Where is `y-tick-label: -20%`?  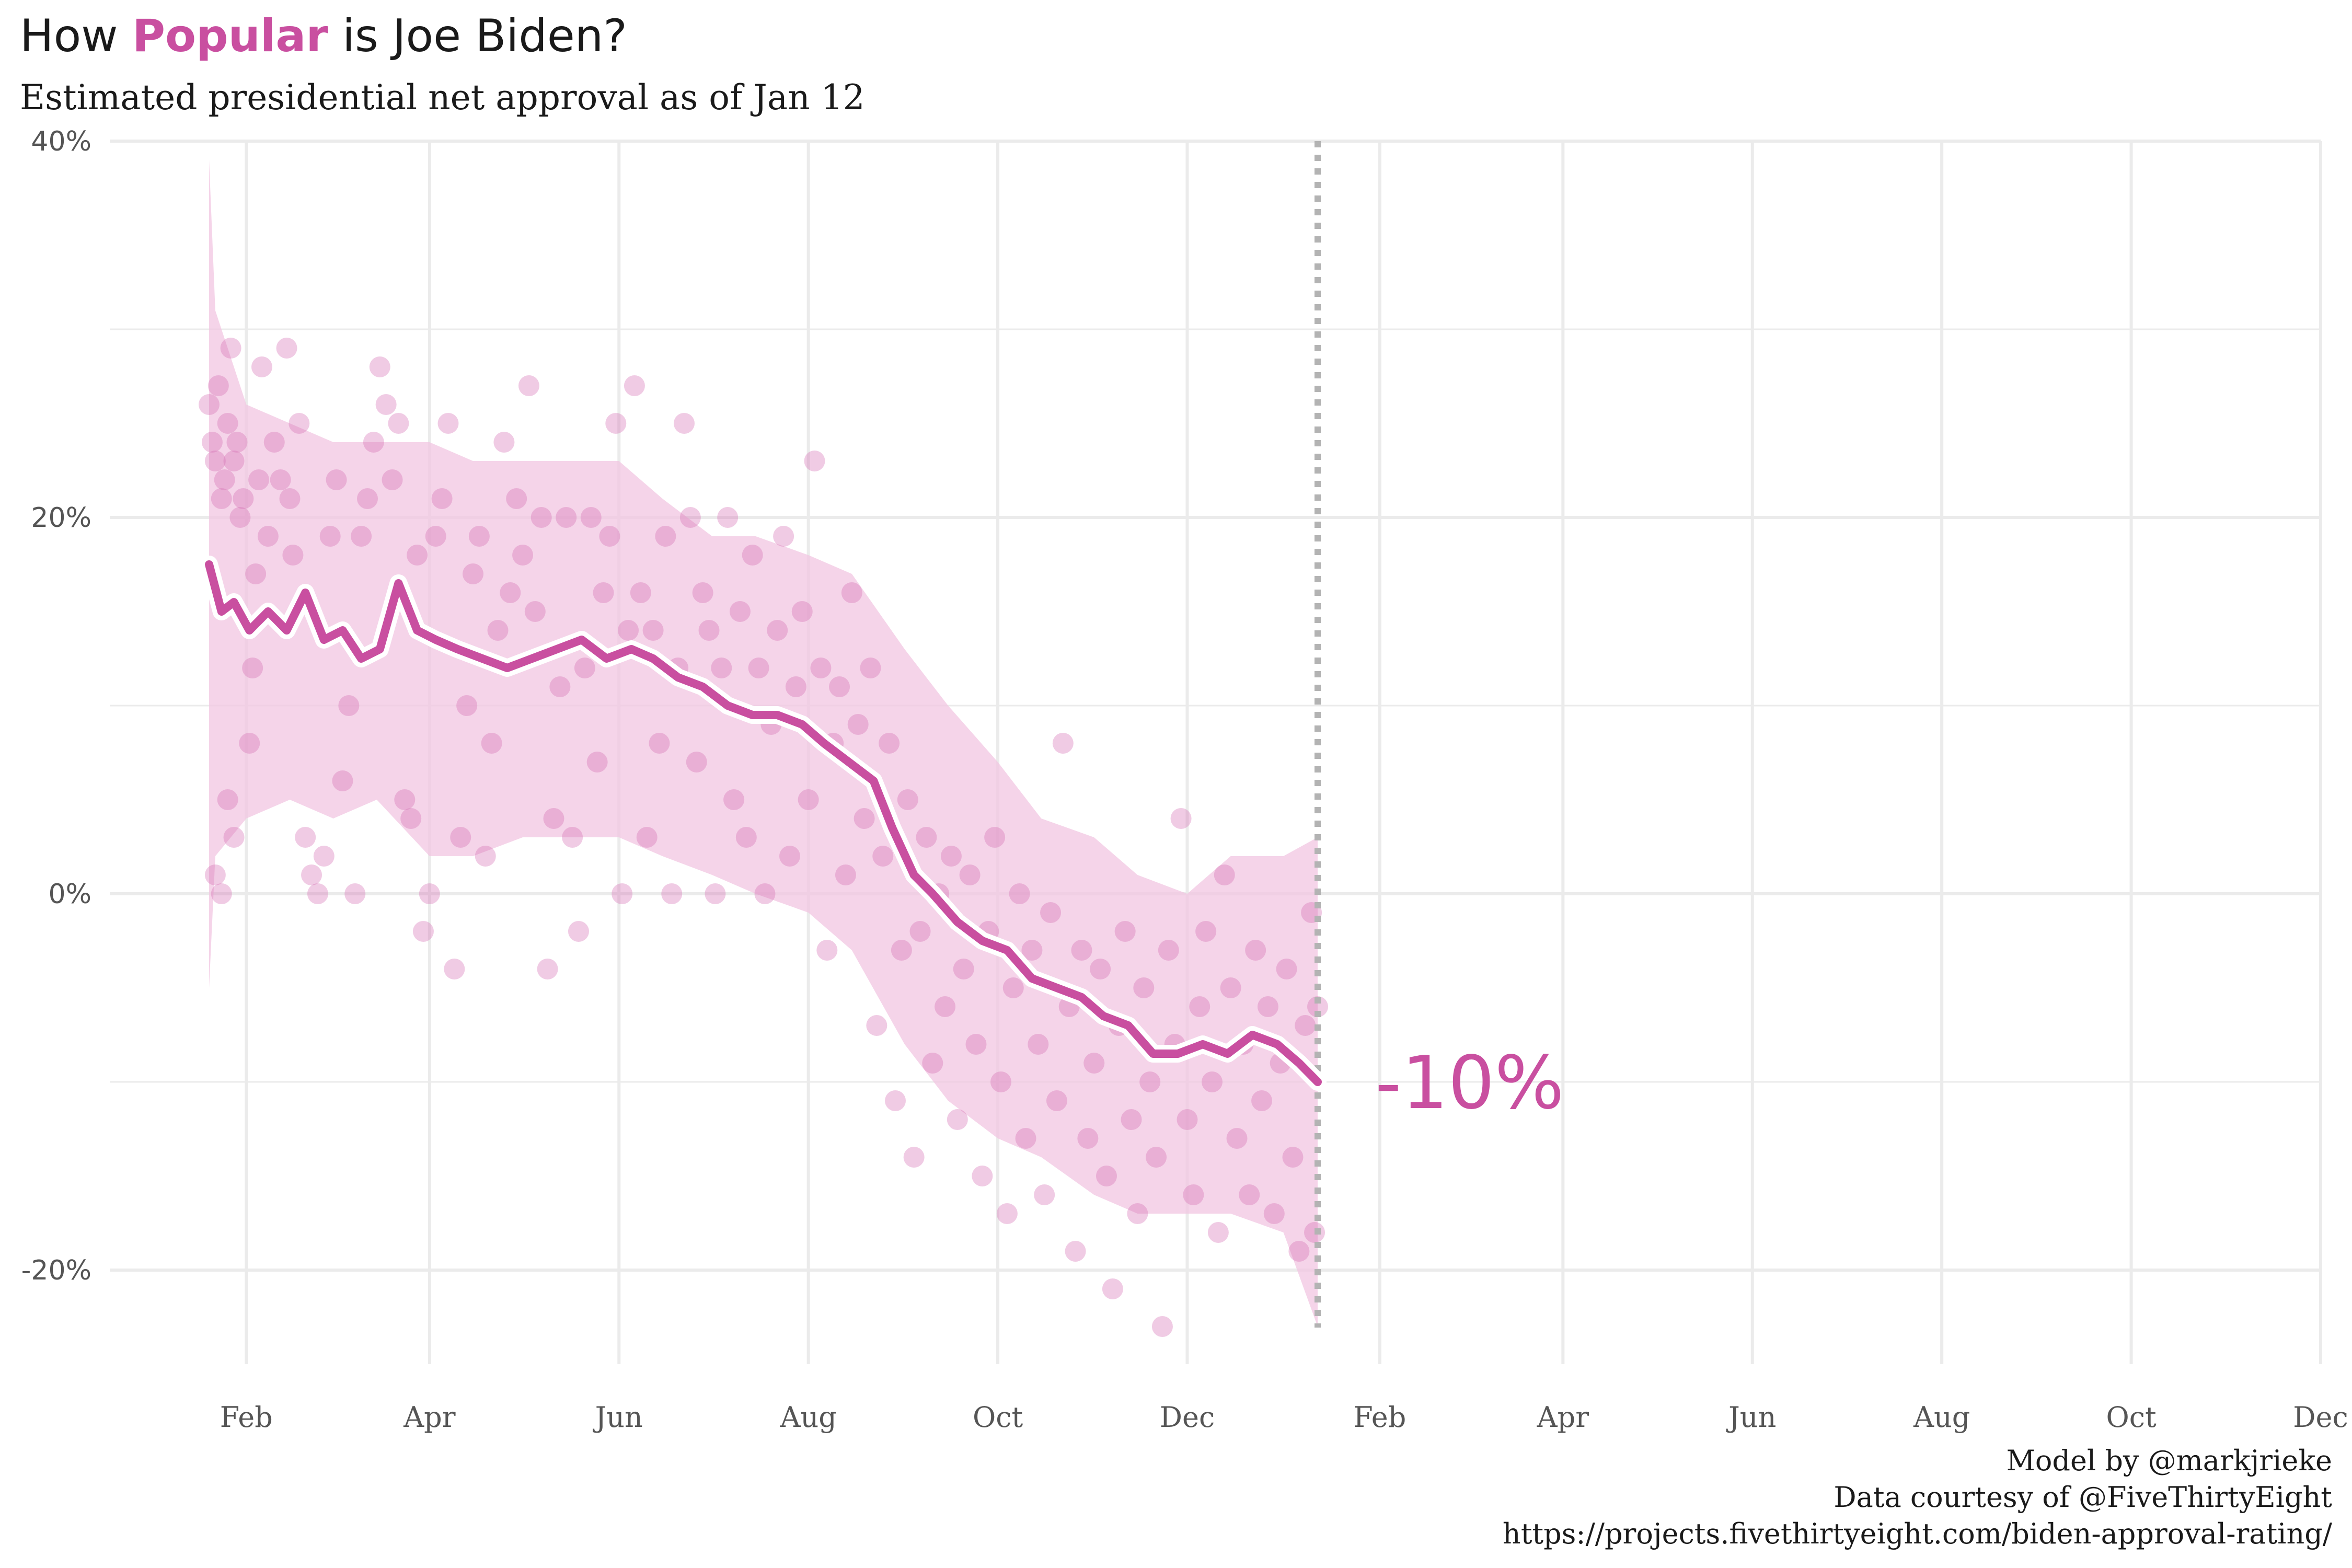
y-tick-label: -20% is located at coordinates (56, 1270).